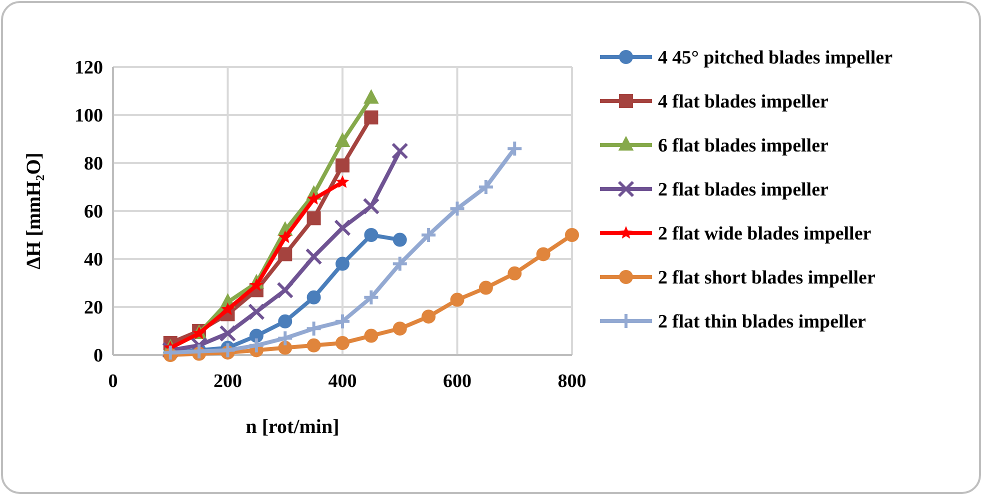 The height and width of the screenshot is (495, 982). Describe the element at coordinates (98, 356) in the screenshot. I see `y-tick-label: 0` at that location.